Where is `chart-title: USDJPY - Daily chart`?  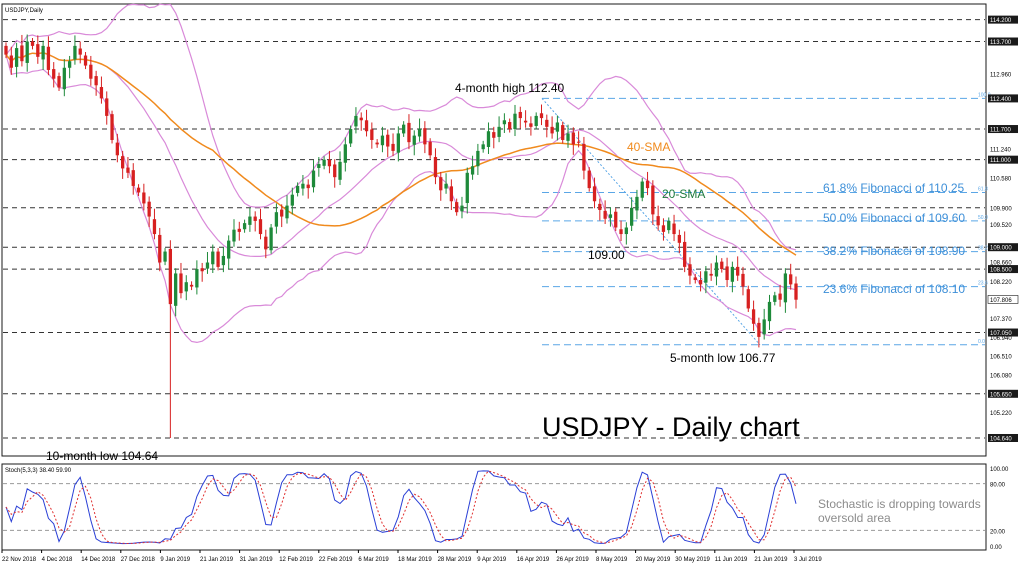 chart-title: USDJPY - Daily chart is located at coordinates (671, 427).